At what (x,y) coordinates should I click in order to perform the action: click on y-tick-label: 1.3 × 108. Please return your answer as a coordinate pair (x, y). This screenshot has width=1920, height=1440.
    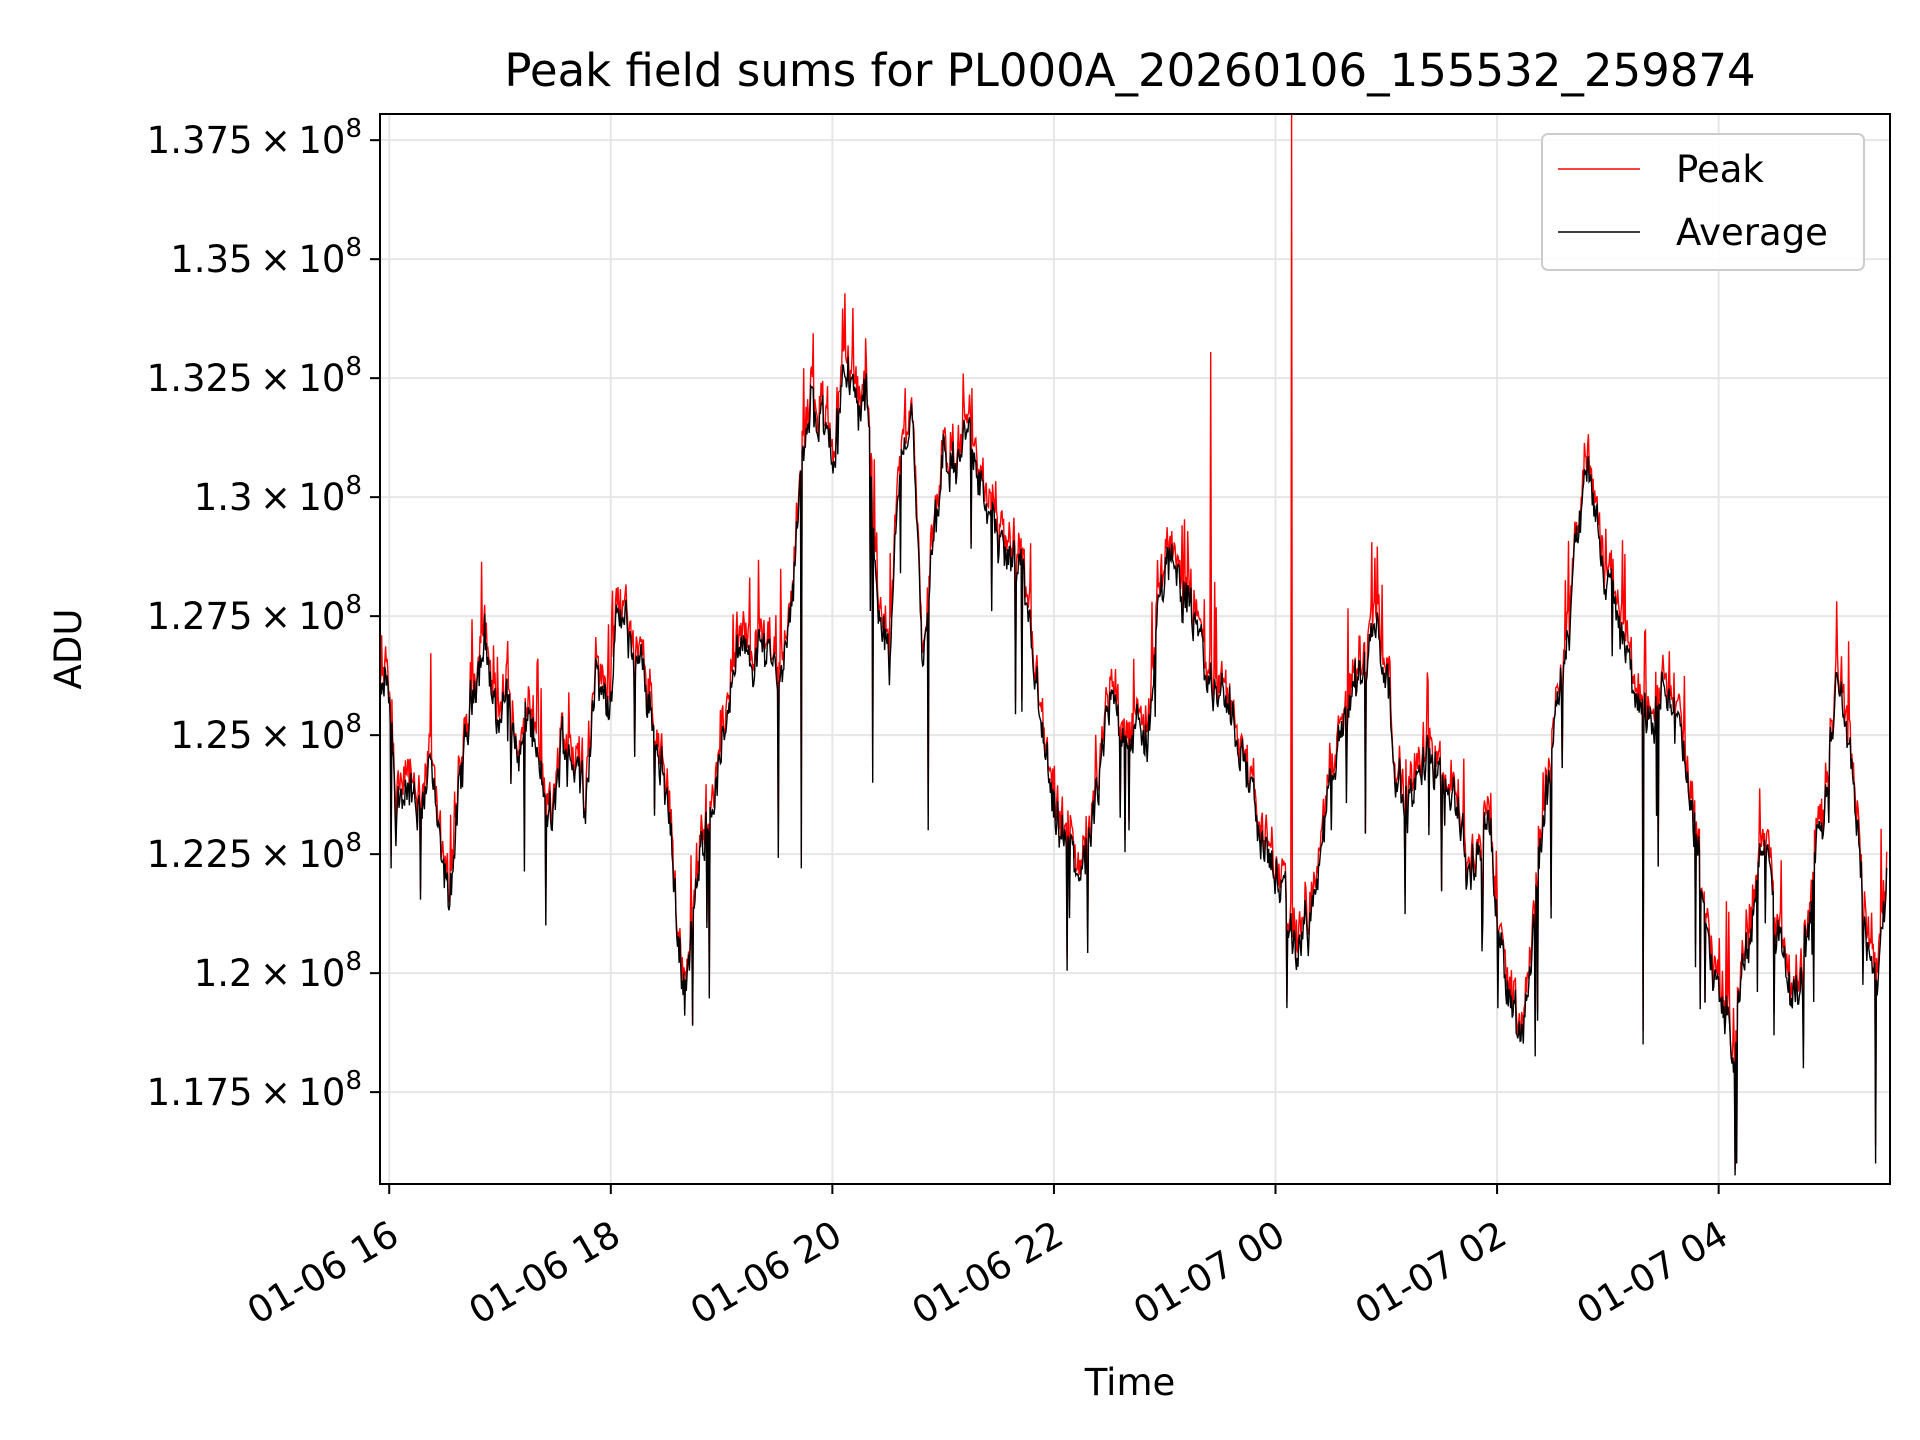
    Looking at the image, I should click on (278, 495).